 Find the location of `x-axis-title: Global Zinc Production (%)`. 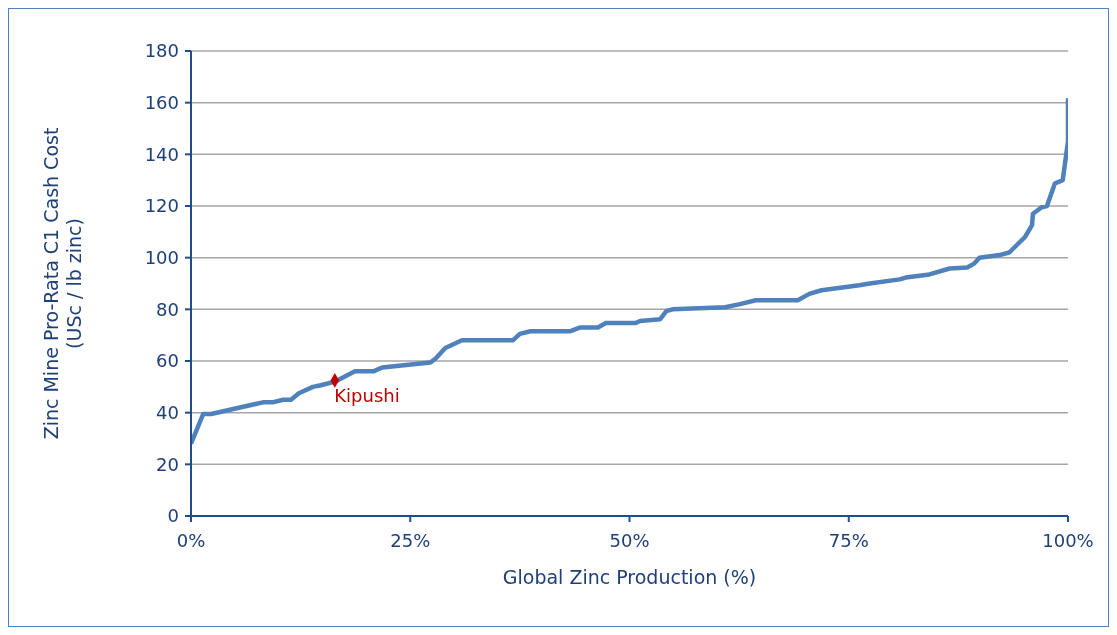

x-axis-title: Global Zinc Production (%) is located at coordinates (629, 577).